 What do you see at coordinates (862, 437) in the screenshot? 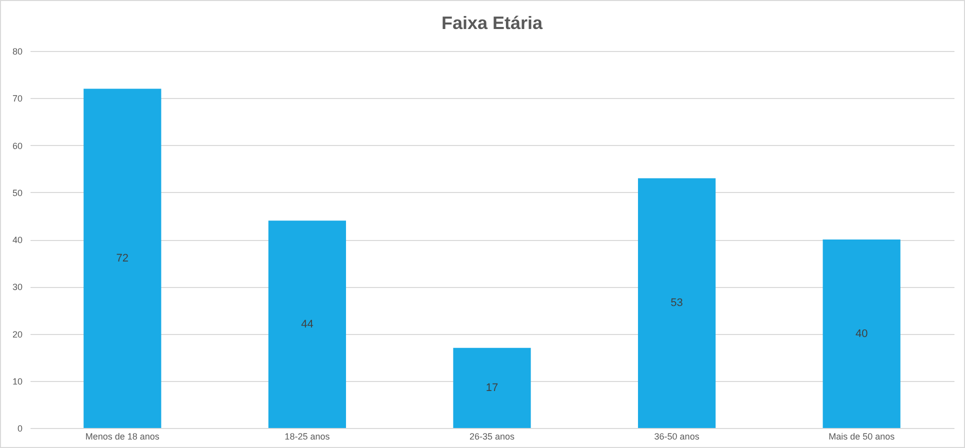
I see `x-tick-label: Mais de 50 anos` at bounding box center [862, 437].